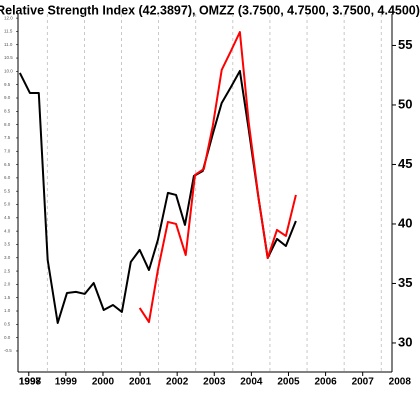 Image resolution: width=420 pixels, height=400 pixels. Describe the element at coordinates (7, 164) in the screenshot. I see `y2-tick-label: 6.5` at that location.